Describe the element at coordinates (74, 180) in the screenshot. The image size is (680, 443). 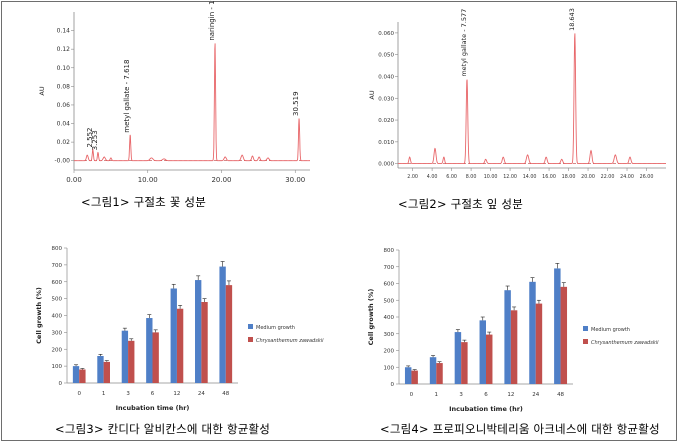
I see `x-tick-label: 0.00` at that location.